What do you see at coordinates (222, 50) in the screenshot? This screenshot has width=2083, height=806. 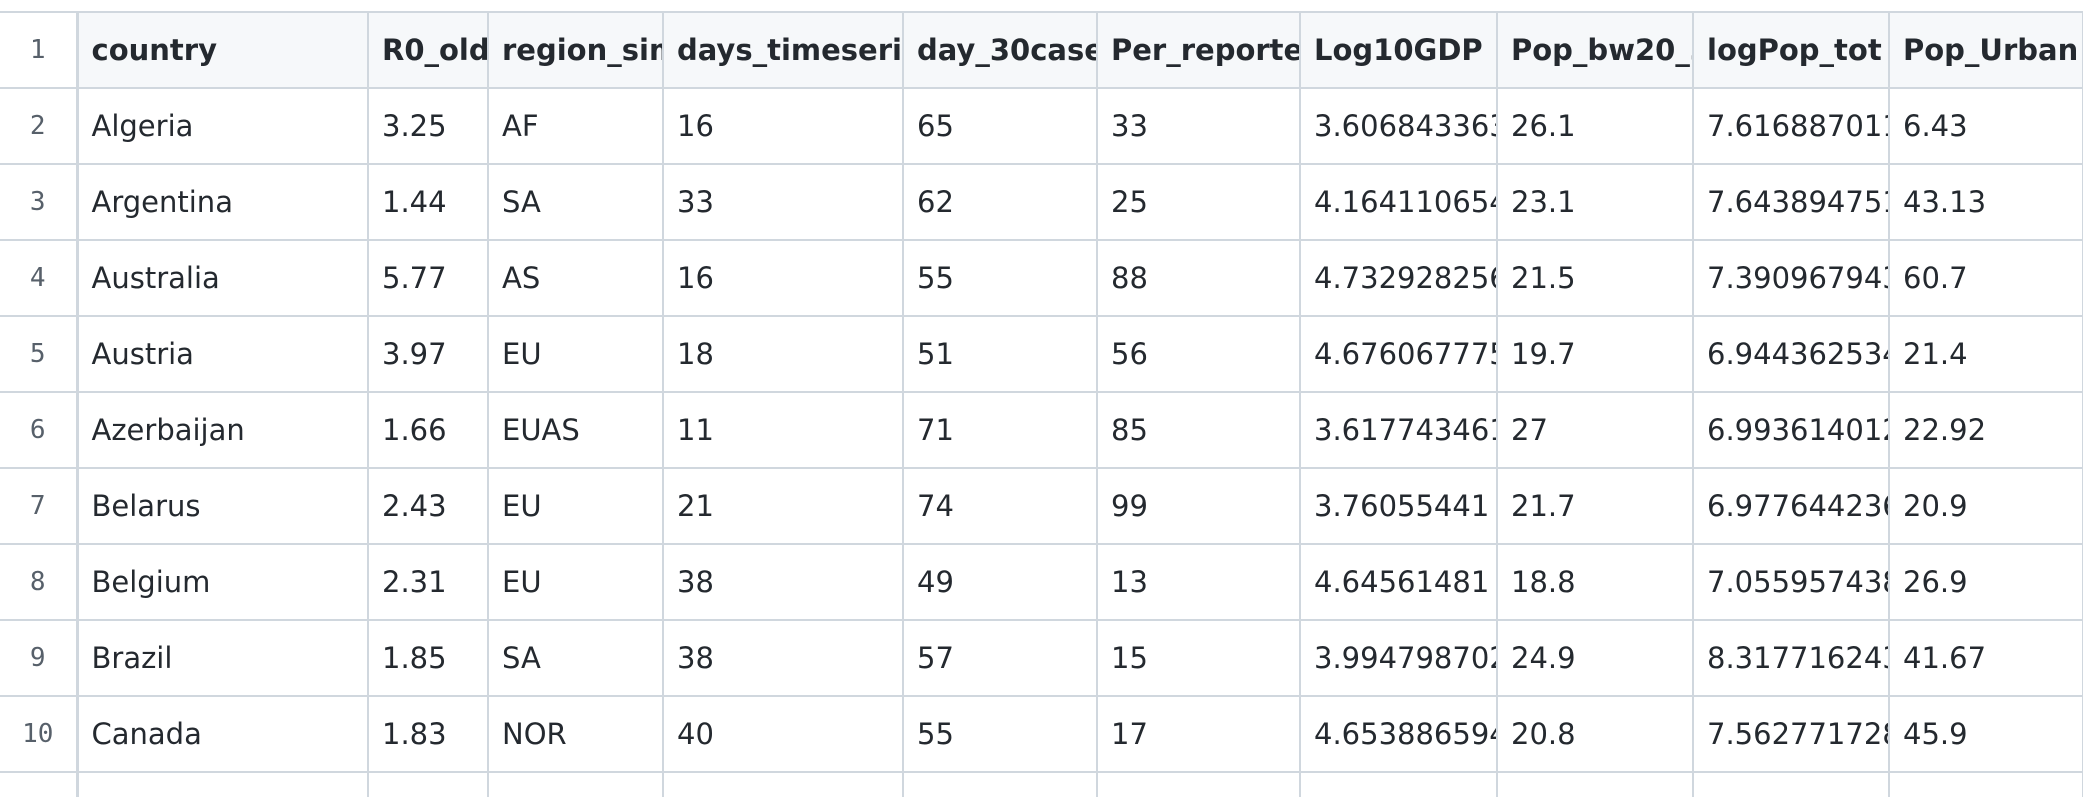 I see `column-header: country` at bounding box center [222, 50].